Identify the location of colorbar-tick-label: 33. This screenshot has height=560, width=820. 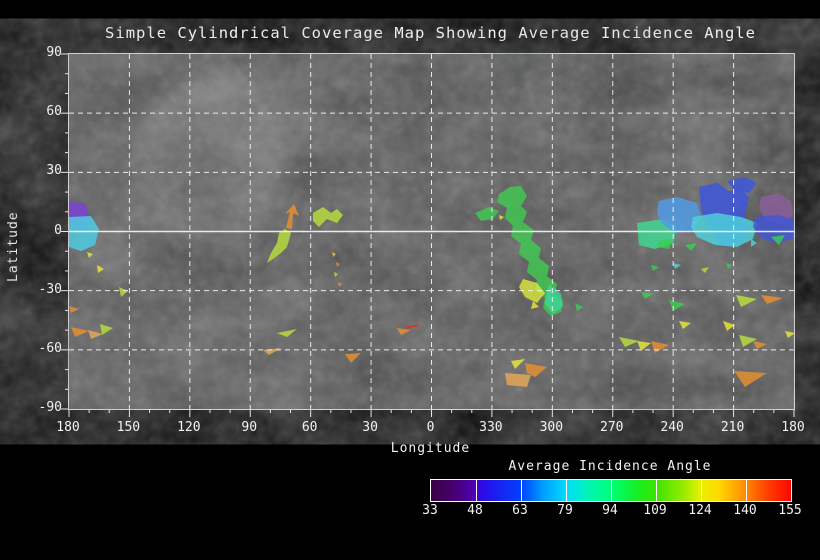
(430, 510).